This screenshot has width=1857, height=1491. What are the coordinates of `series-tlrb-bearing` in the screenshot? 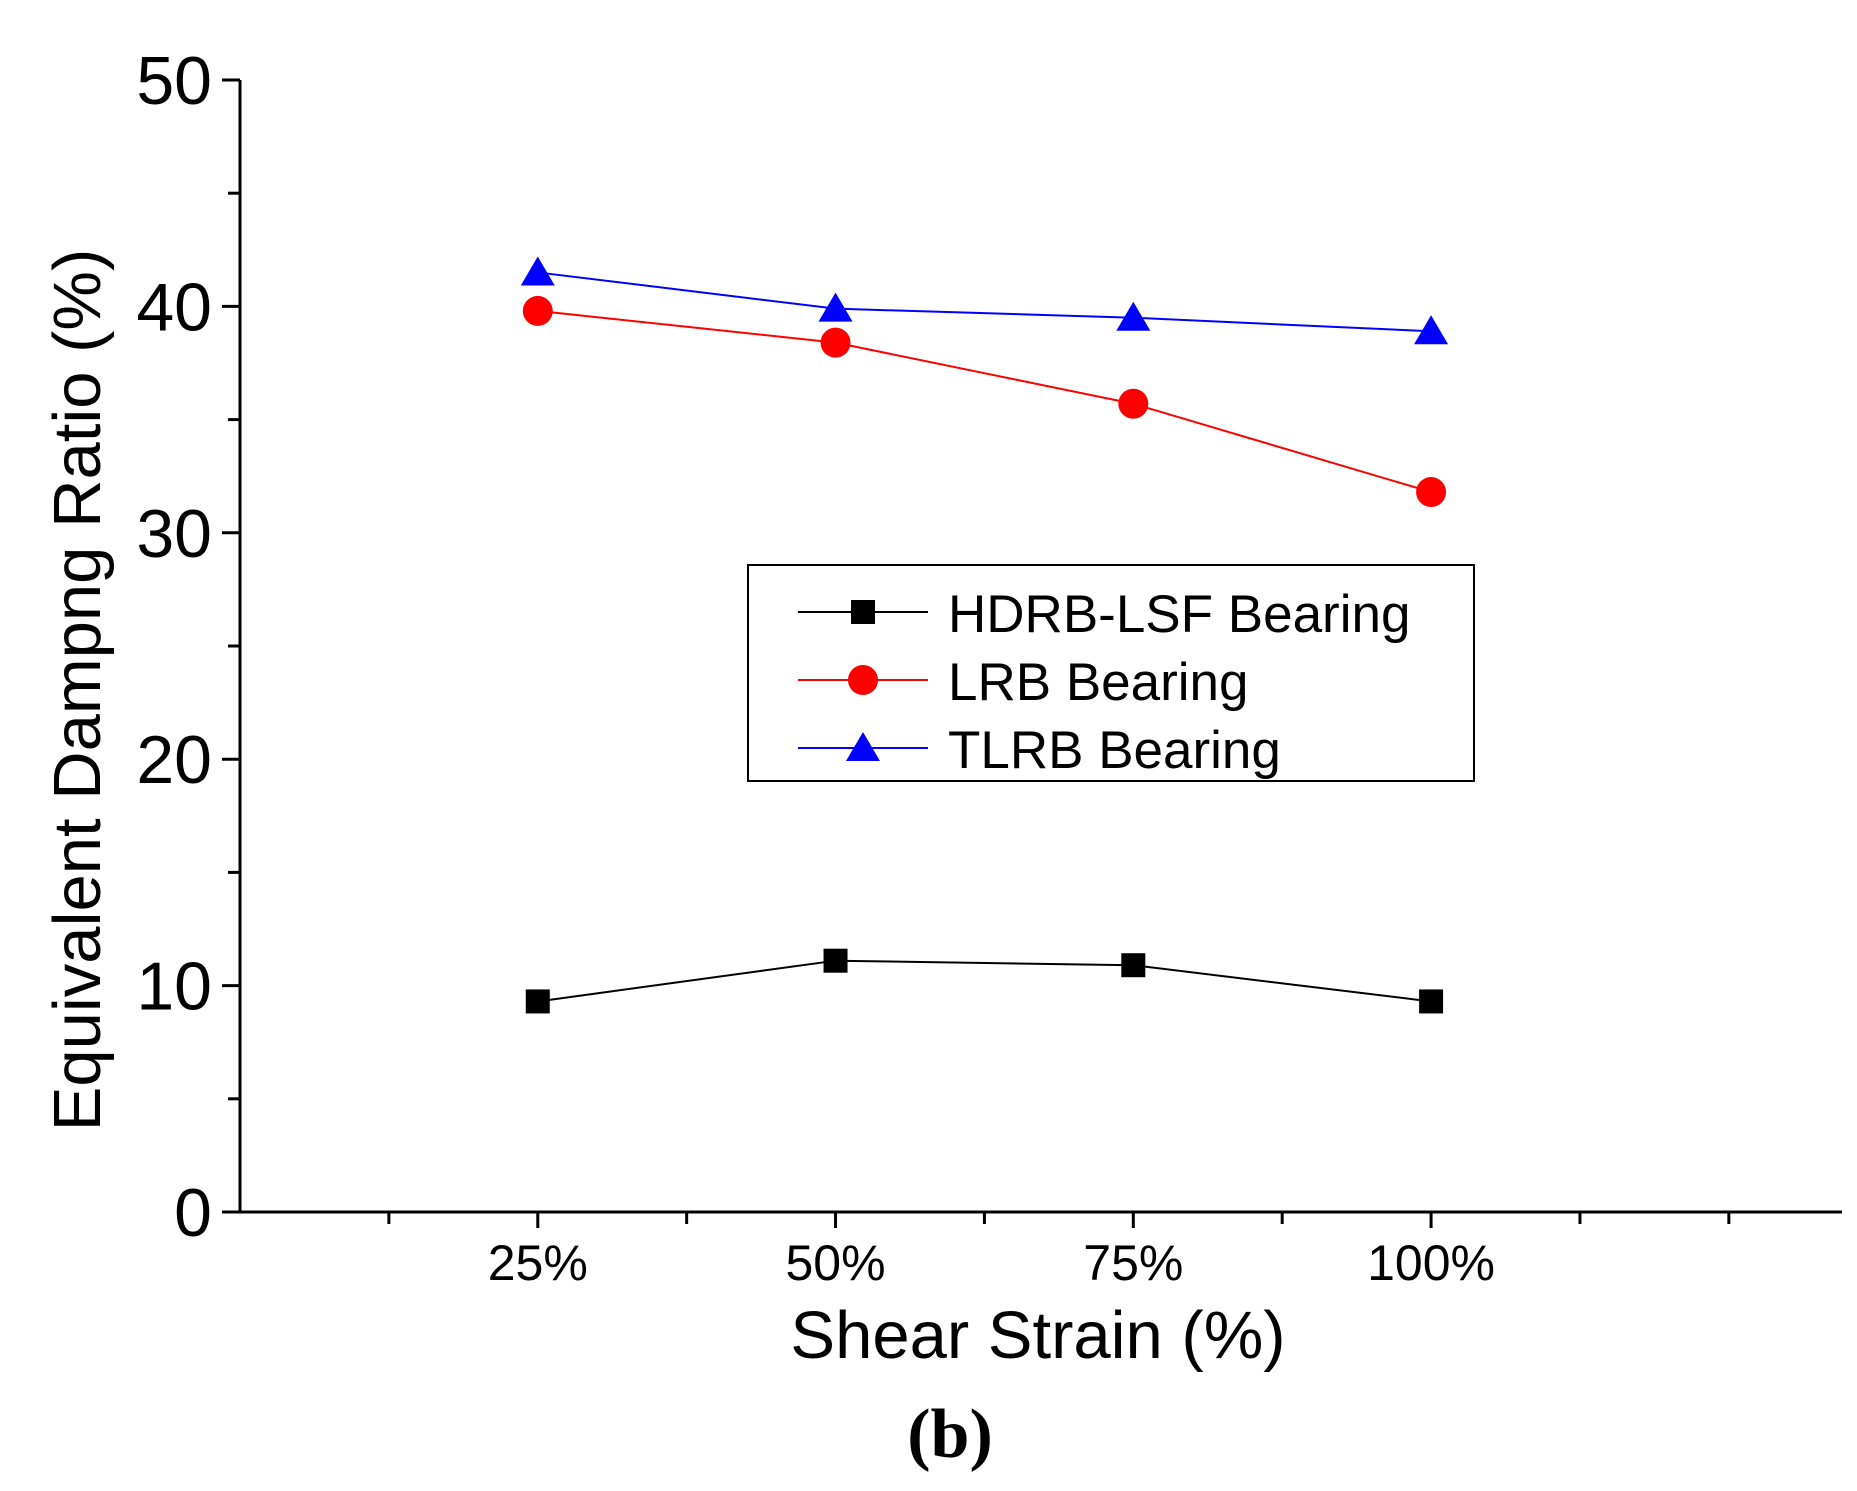 It's located at (984, 300).